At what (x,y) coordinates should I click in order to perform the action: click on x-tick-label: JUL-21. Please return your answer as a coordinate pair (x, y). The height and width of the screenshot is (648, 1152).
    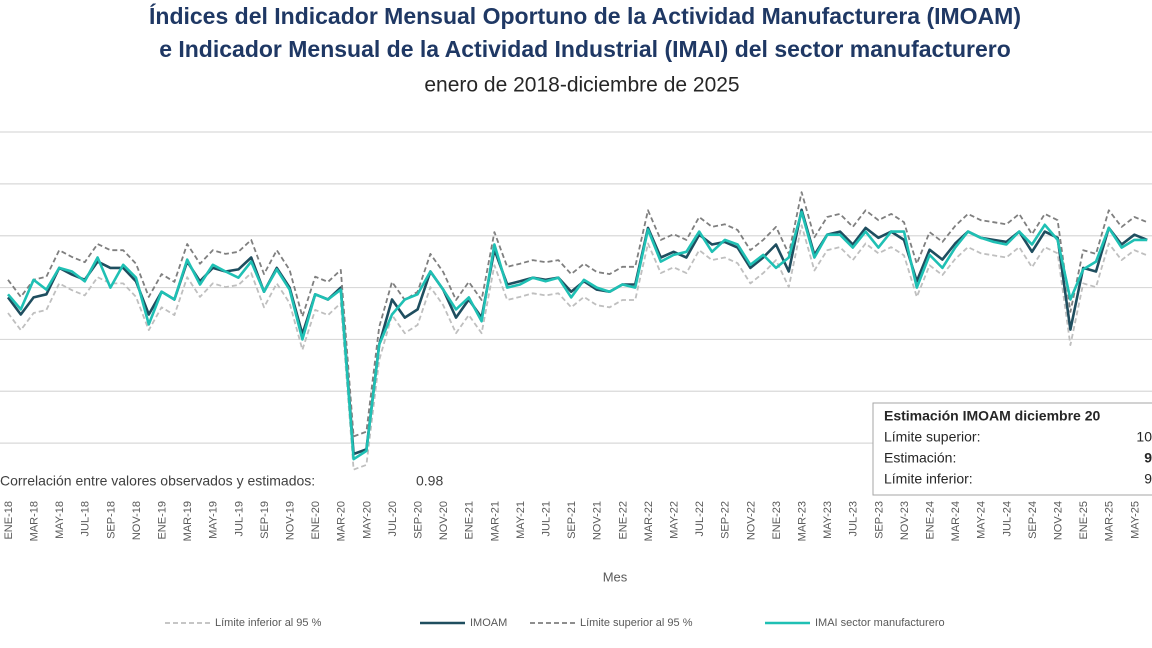
    Looking at the image, I should click on (547, 518).